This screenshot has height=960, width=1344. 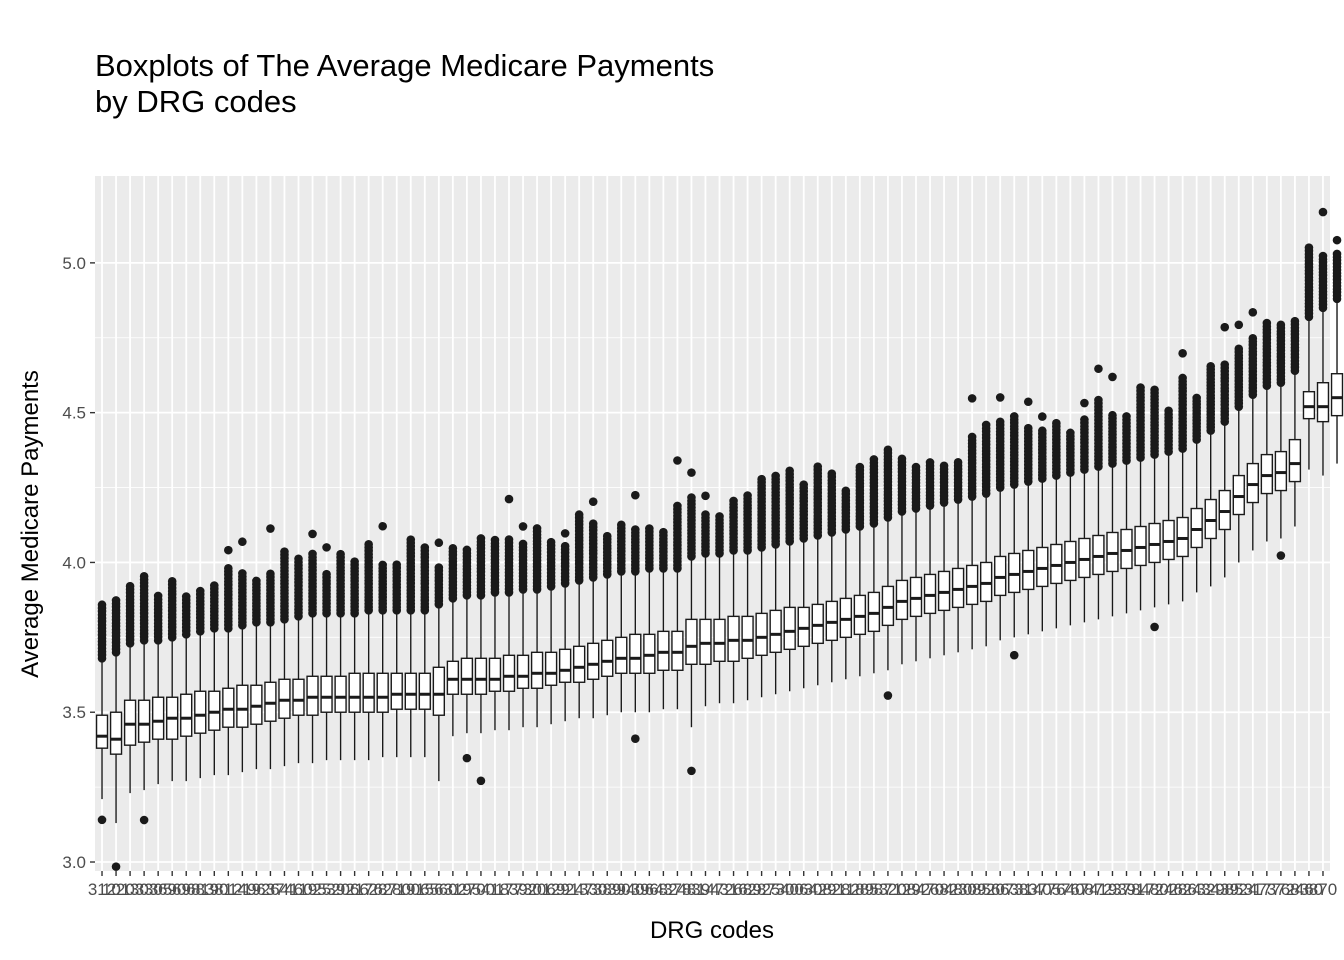 What do you see at coordinates (1323, 889) in the screenshot?
I see `x-tick-label: 870` at bounding box center [1323, 889].